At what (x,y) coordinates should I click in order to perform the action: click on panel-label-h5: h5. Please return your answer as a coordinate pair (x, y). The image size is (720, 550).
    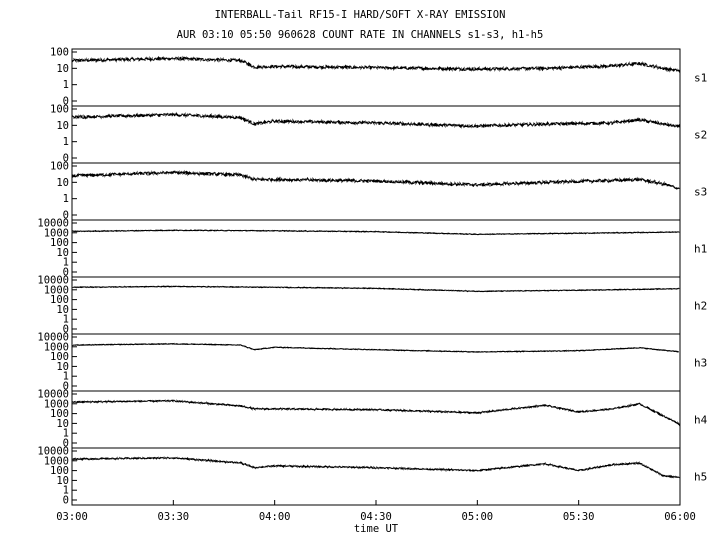
    Looking at the image, I should click on (700, 477).